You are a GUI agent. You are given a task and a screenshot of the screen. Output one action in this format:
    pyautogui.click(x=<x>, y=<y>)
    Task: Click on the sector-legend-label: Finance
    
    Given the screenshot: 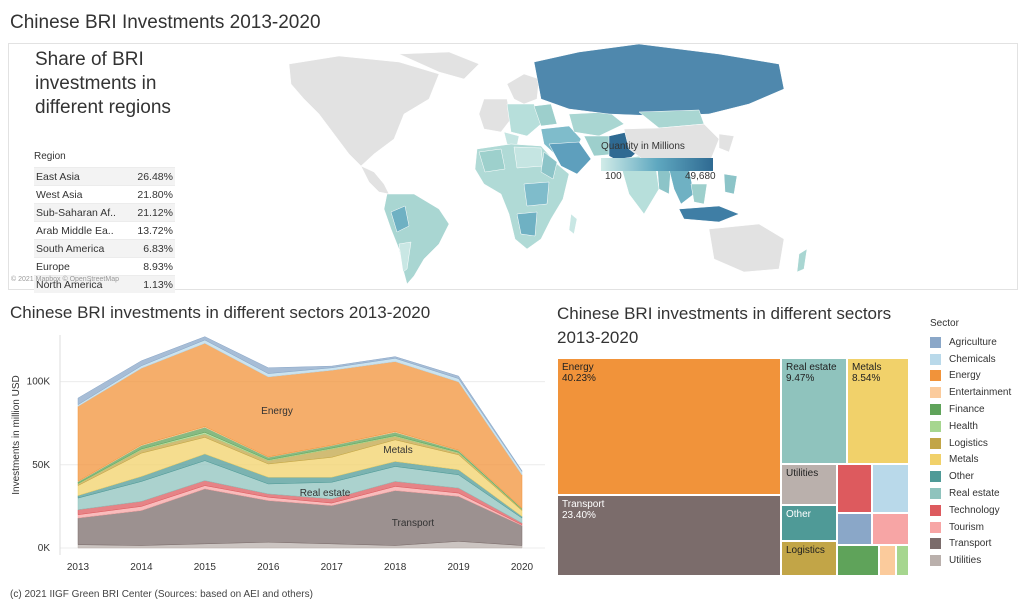 What is the action you would take?
    pyautogui.click(x=967, y=410)
    